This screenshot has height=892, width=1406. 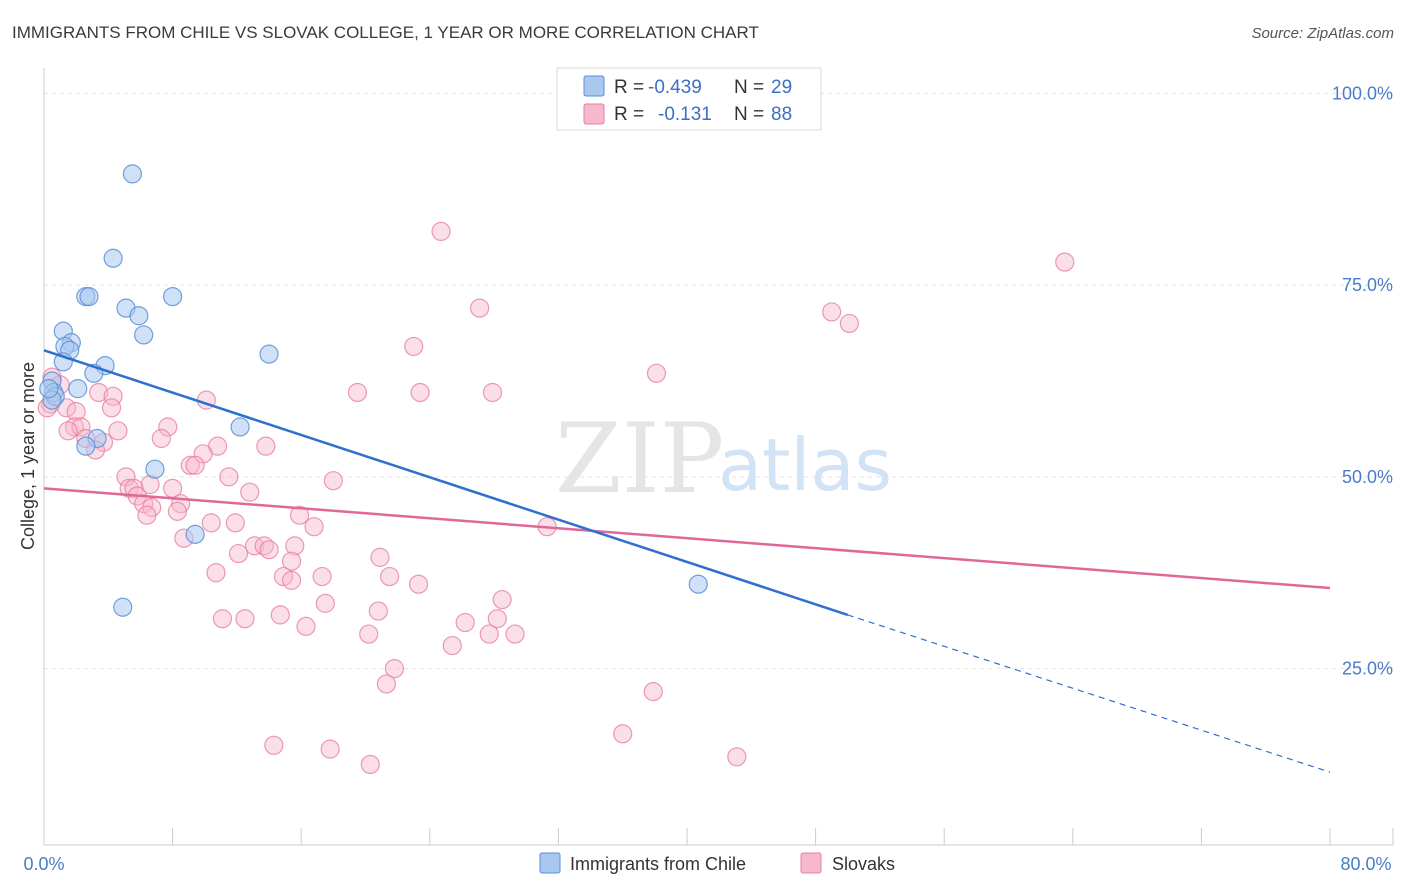 What do you see at coordinates (629, 114) in the screenshot?
I see `legend-r-label-slovak: R =` at bounding box center [629, 114].